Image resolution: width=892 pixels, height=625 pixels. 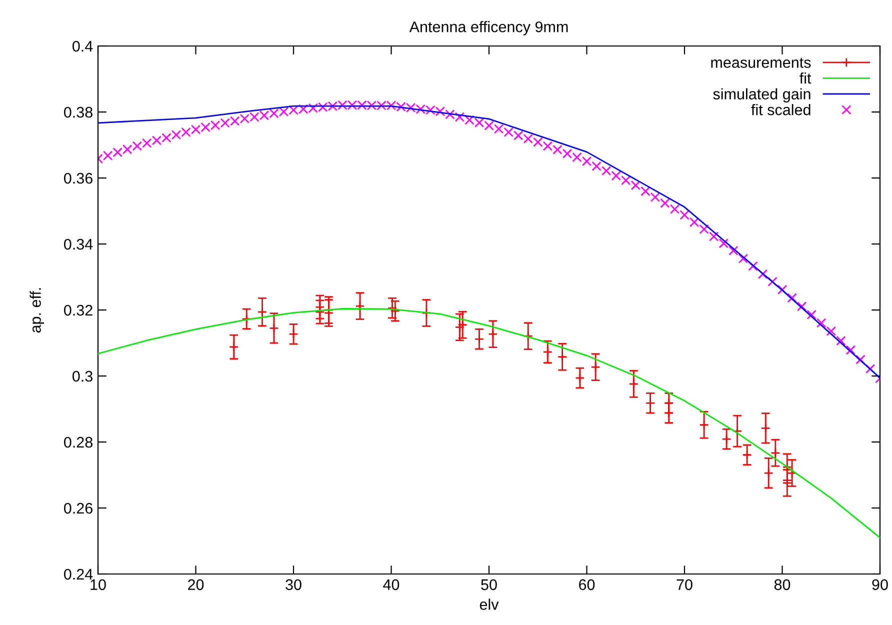 What do you see at coordinates (761, 63) in the screenshot?
I see `legend-label: measurements` at bounding box center [761, 63].